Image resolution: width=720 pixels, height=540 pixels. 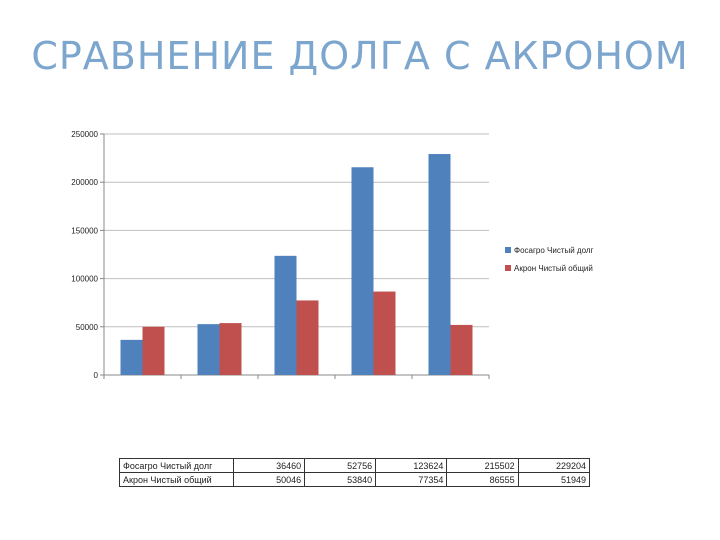 I want to click on legend-label: Фосагро Чистый долг, so click(x=554, y=250).